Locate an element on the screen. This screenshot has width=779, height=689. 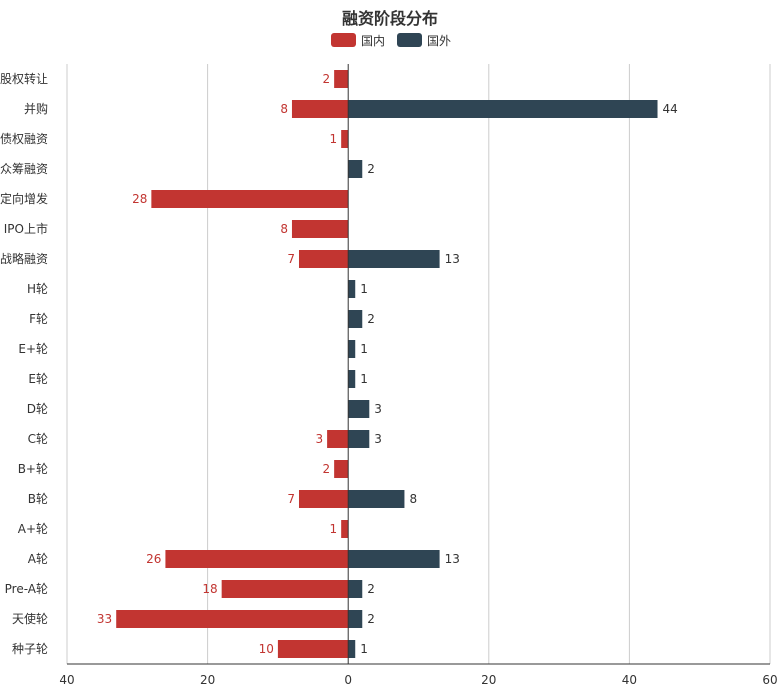
y-category-label: 天使轮 is located at coordinates (30, 618).